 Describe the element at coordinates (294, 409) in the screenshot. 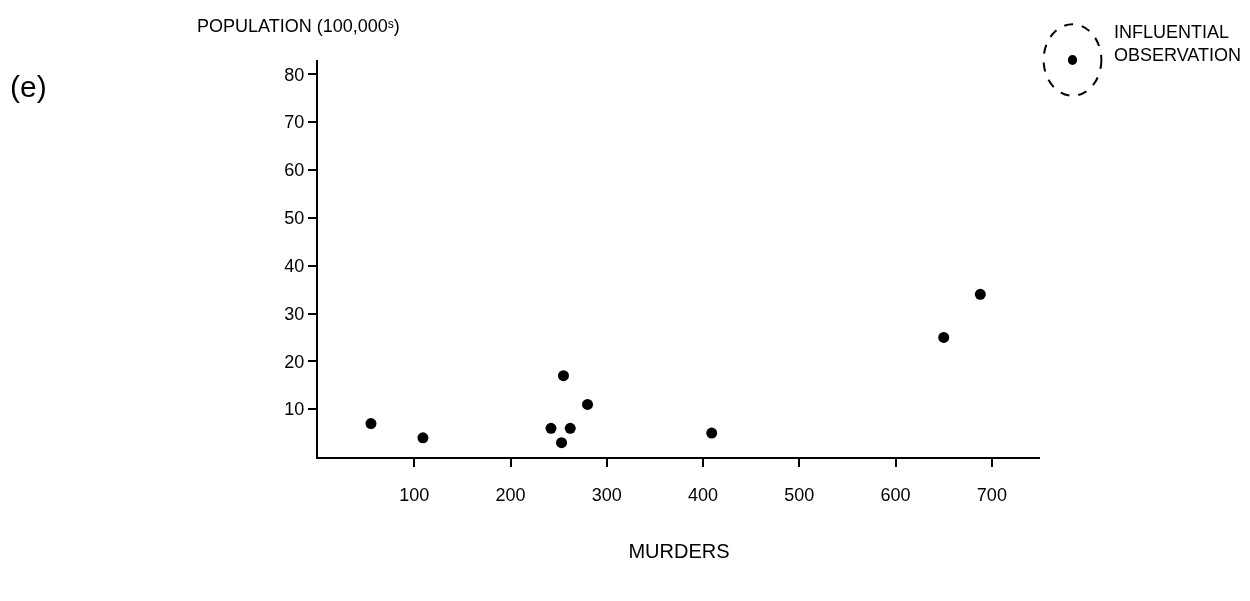

I see `y-tick-label: 10` at that location.